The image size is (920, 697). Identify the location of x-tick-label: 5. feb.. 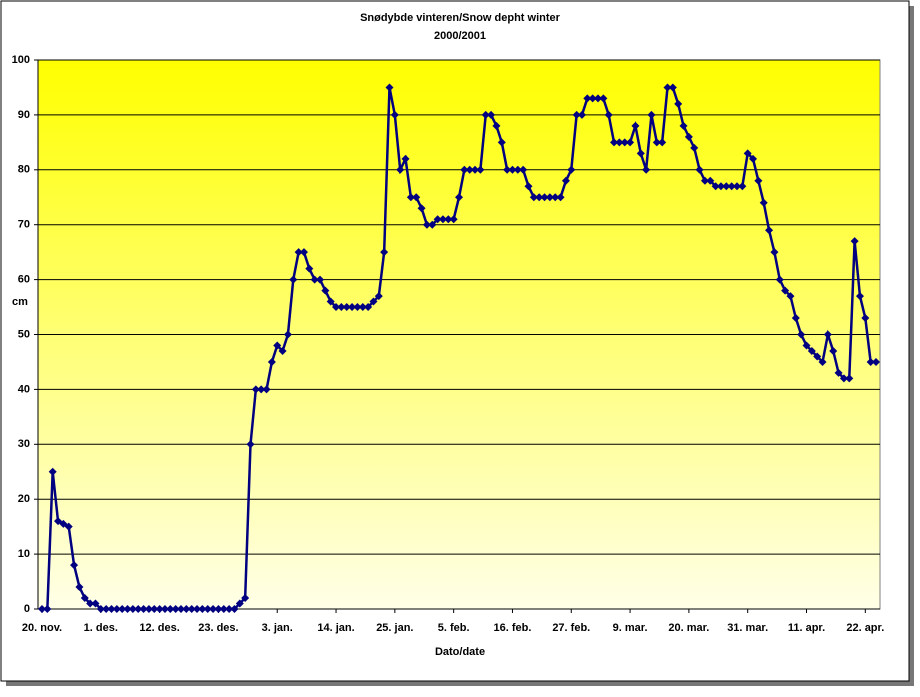
(454, 628).